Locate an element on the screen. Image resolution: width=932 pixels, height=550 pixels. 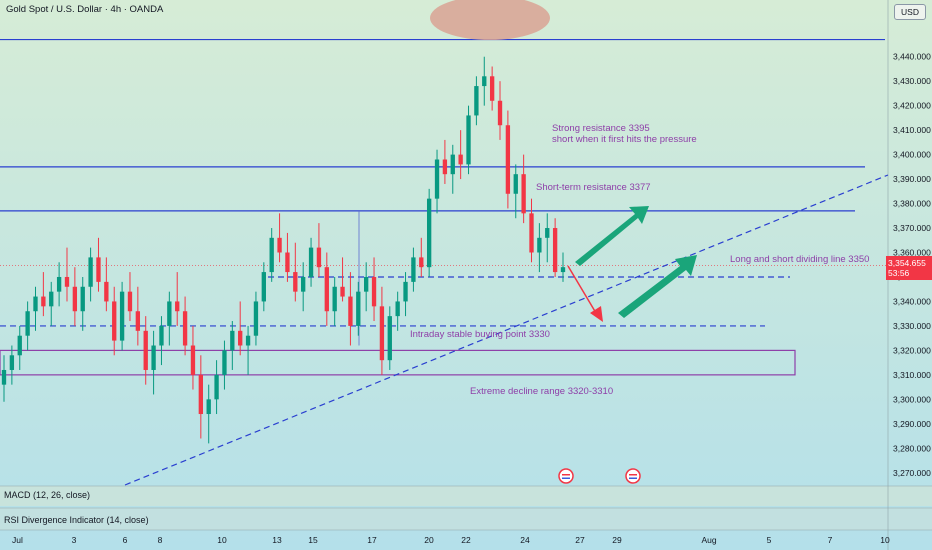
current-price-tag: 3,354.655 53:56 is located at coordinates (909, 268).